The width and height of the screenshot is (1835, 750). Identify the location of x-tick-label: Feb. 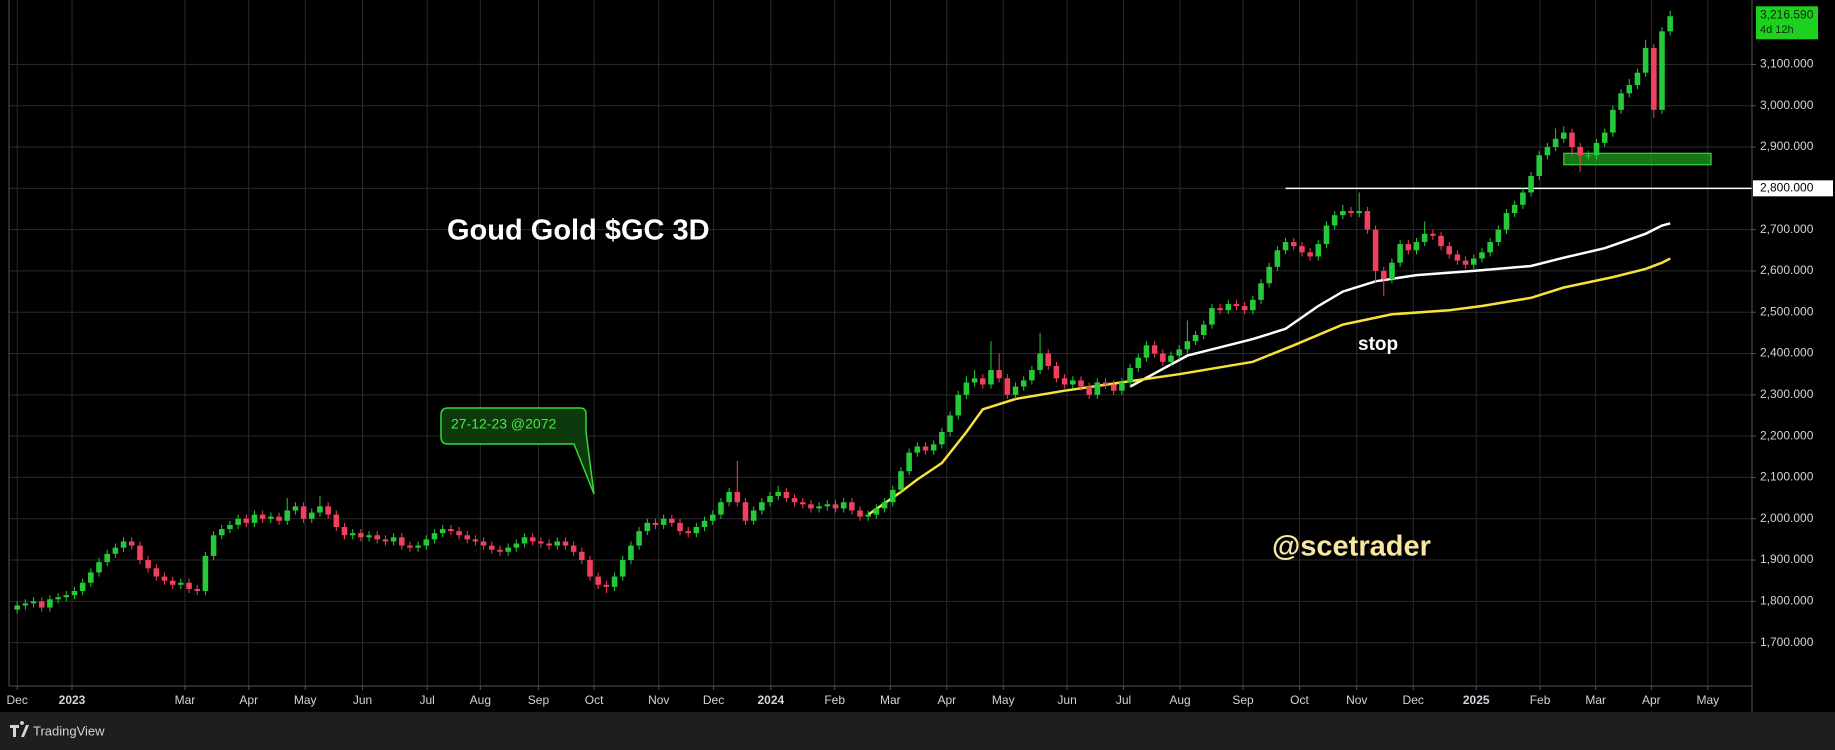
(834, 700).